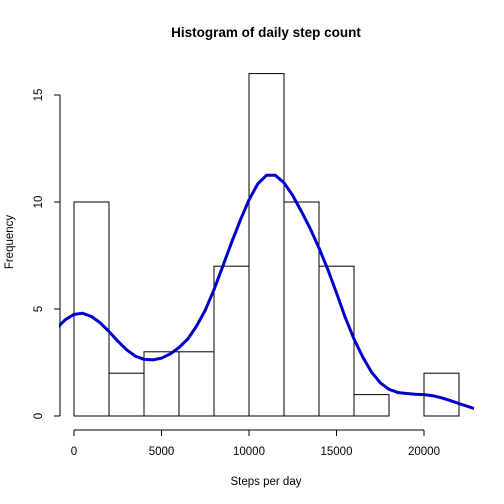 This screenshot has width=504, height=504. Describe the element at coordinates (39, 309) in the screenshot. I see `y-tick-label: 5` at that location.